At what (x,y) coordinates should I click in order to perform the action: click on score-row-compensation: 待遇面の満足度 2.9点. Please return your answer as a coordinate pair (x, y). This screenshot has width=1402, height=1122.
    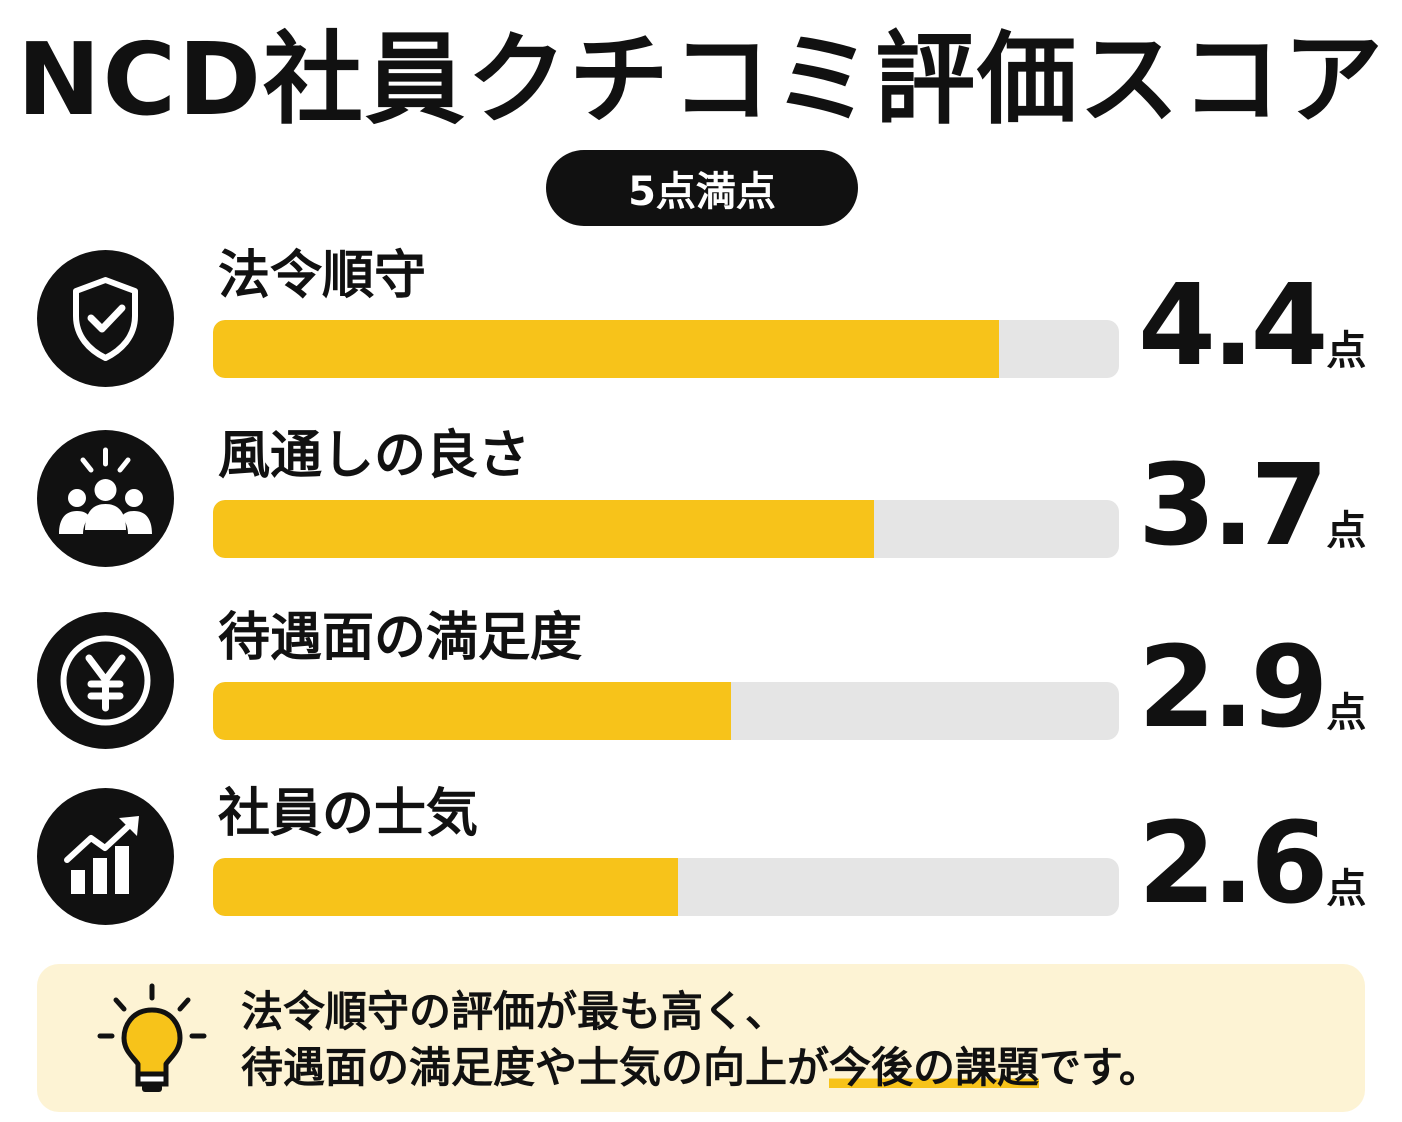
    Looking at the image, I should click on (701, 690).